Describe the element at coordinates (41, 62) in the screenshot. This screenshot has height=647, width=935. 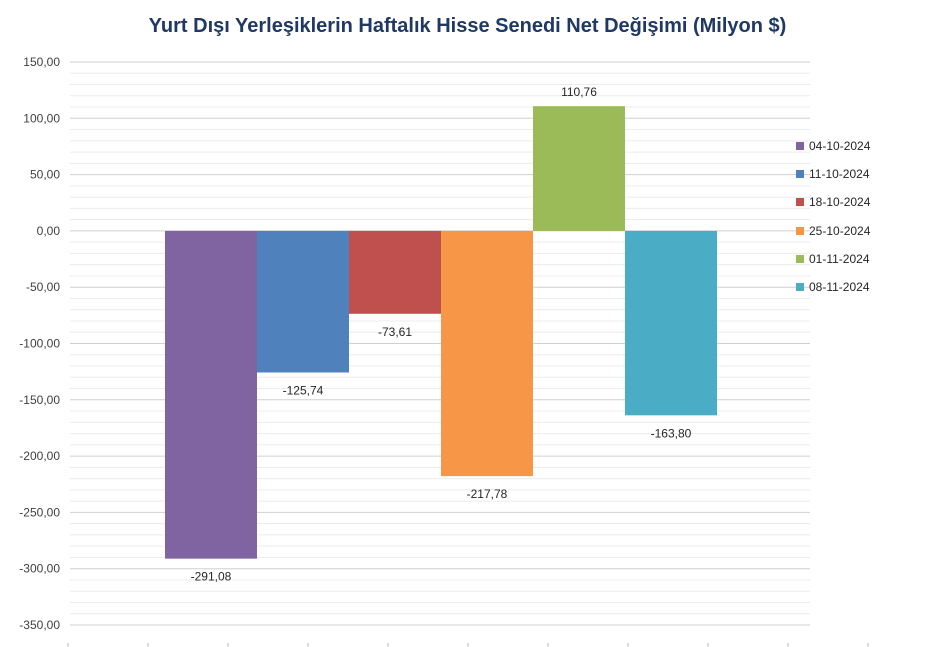
I see `y-tick-label: 150,00` at that location.